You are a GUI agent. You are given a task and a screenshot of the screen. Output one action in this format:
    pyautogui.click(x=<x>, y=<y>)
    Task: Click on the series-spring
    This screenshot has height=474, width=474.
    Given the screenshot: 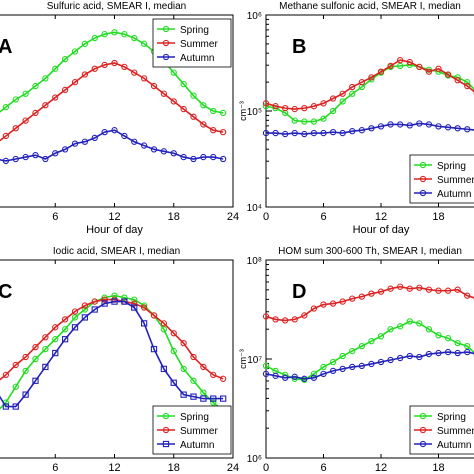 What is the action you would take?
    pyautogui.click(x=368, y=350)
    